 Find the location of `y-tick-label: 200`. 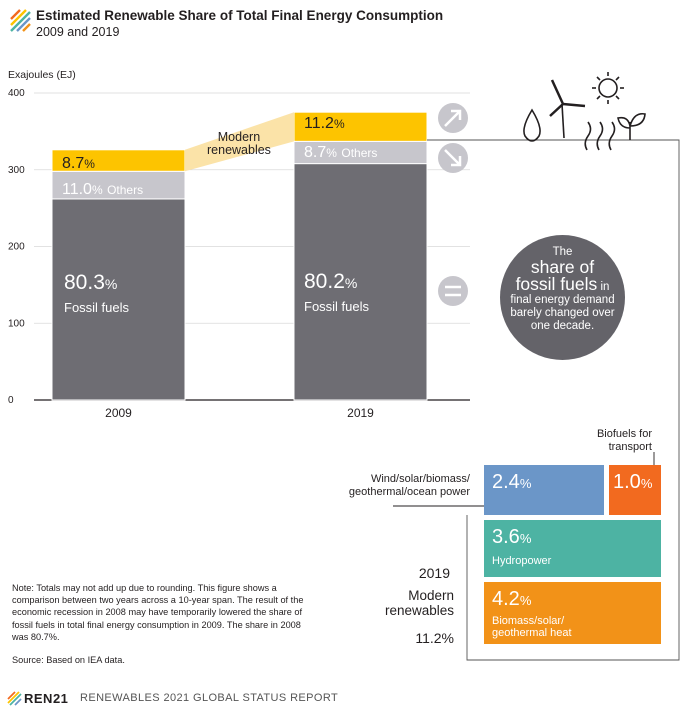

y-tick-label: 200 is located at coordinates (16, 247).